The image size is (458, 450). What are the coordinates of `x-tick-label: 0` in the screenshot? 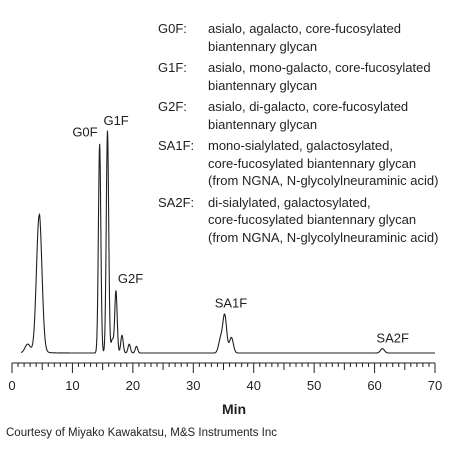 It's located at (11, 385).